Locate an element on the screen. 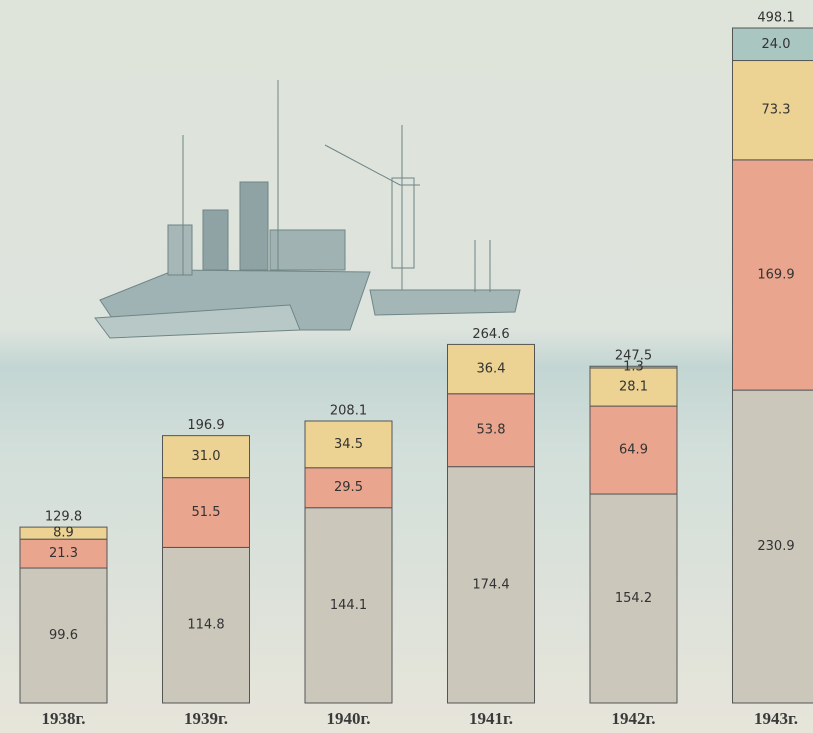  segment-label: 73.3 is located at coordinates (776, 110).